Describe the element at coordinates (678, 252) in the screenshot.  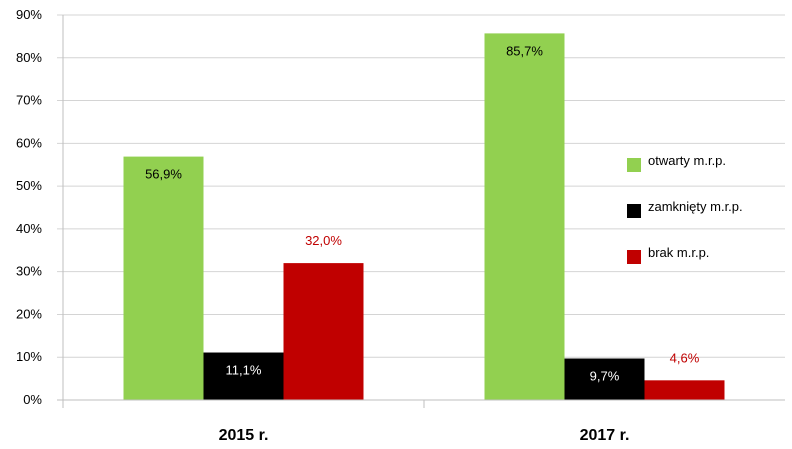
I see `legend-label: brak m.r.p.` at that location.